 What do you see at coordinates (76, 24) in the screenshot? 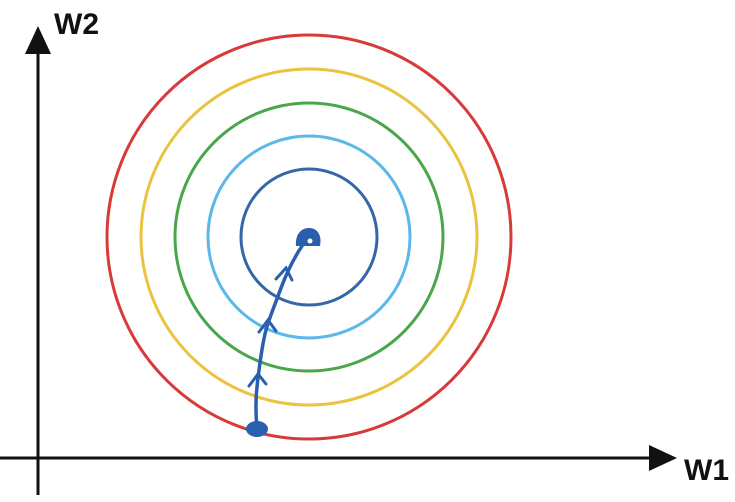
I see `y-axis-label: W2` at bounding box center [76, 24].